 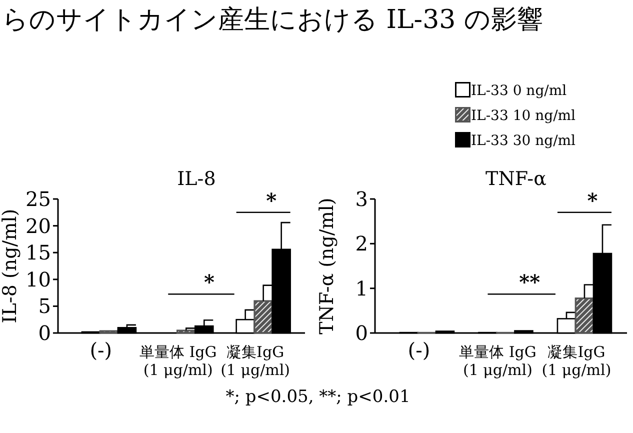 I want to click on legend-label: IL-33 0 ng/ml, so click(x=519, y=91).